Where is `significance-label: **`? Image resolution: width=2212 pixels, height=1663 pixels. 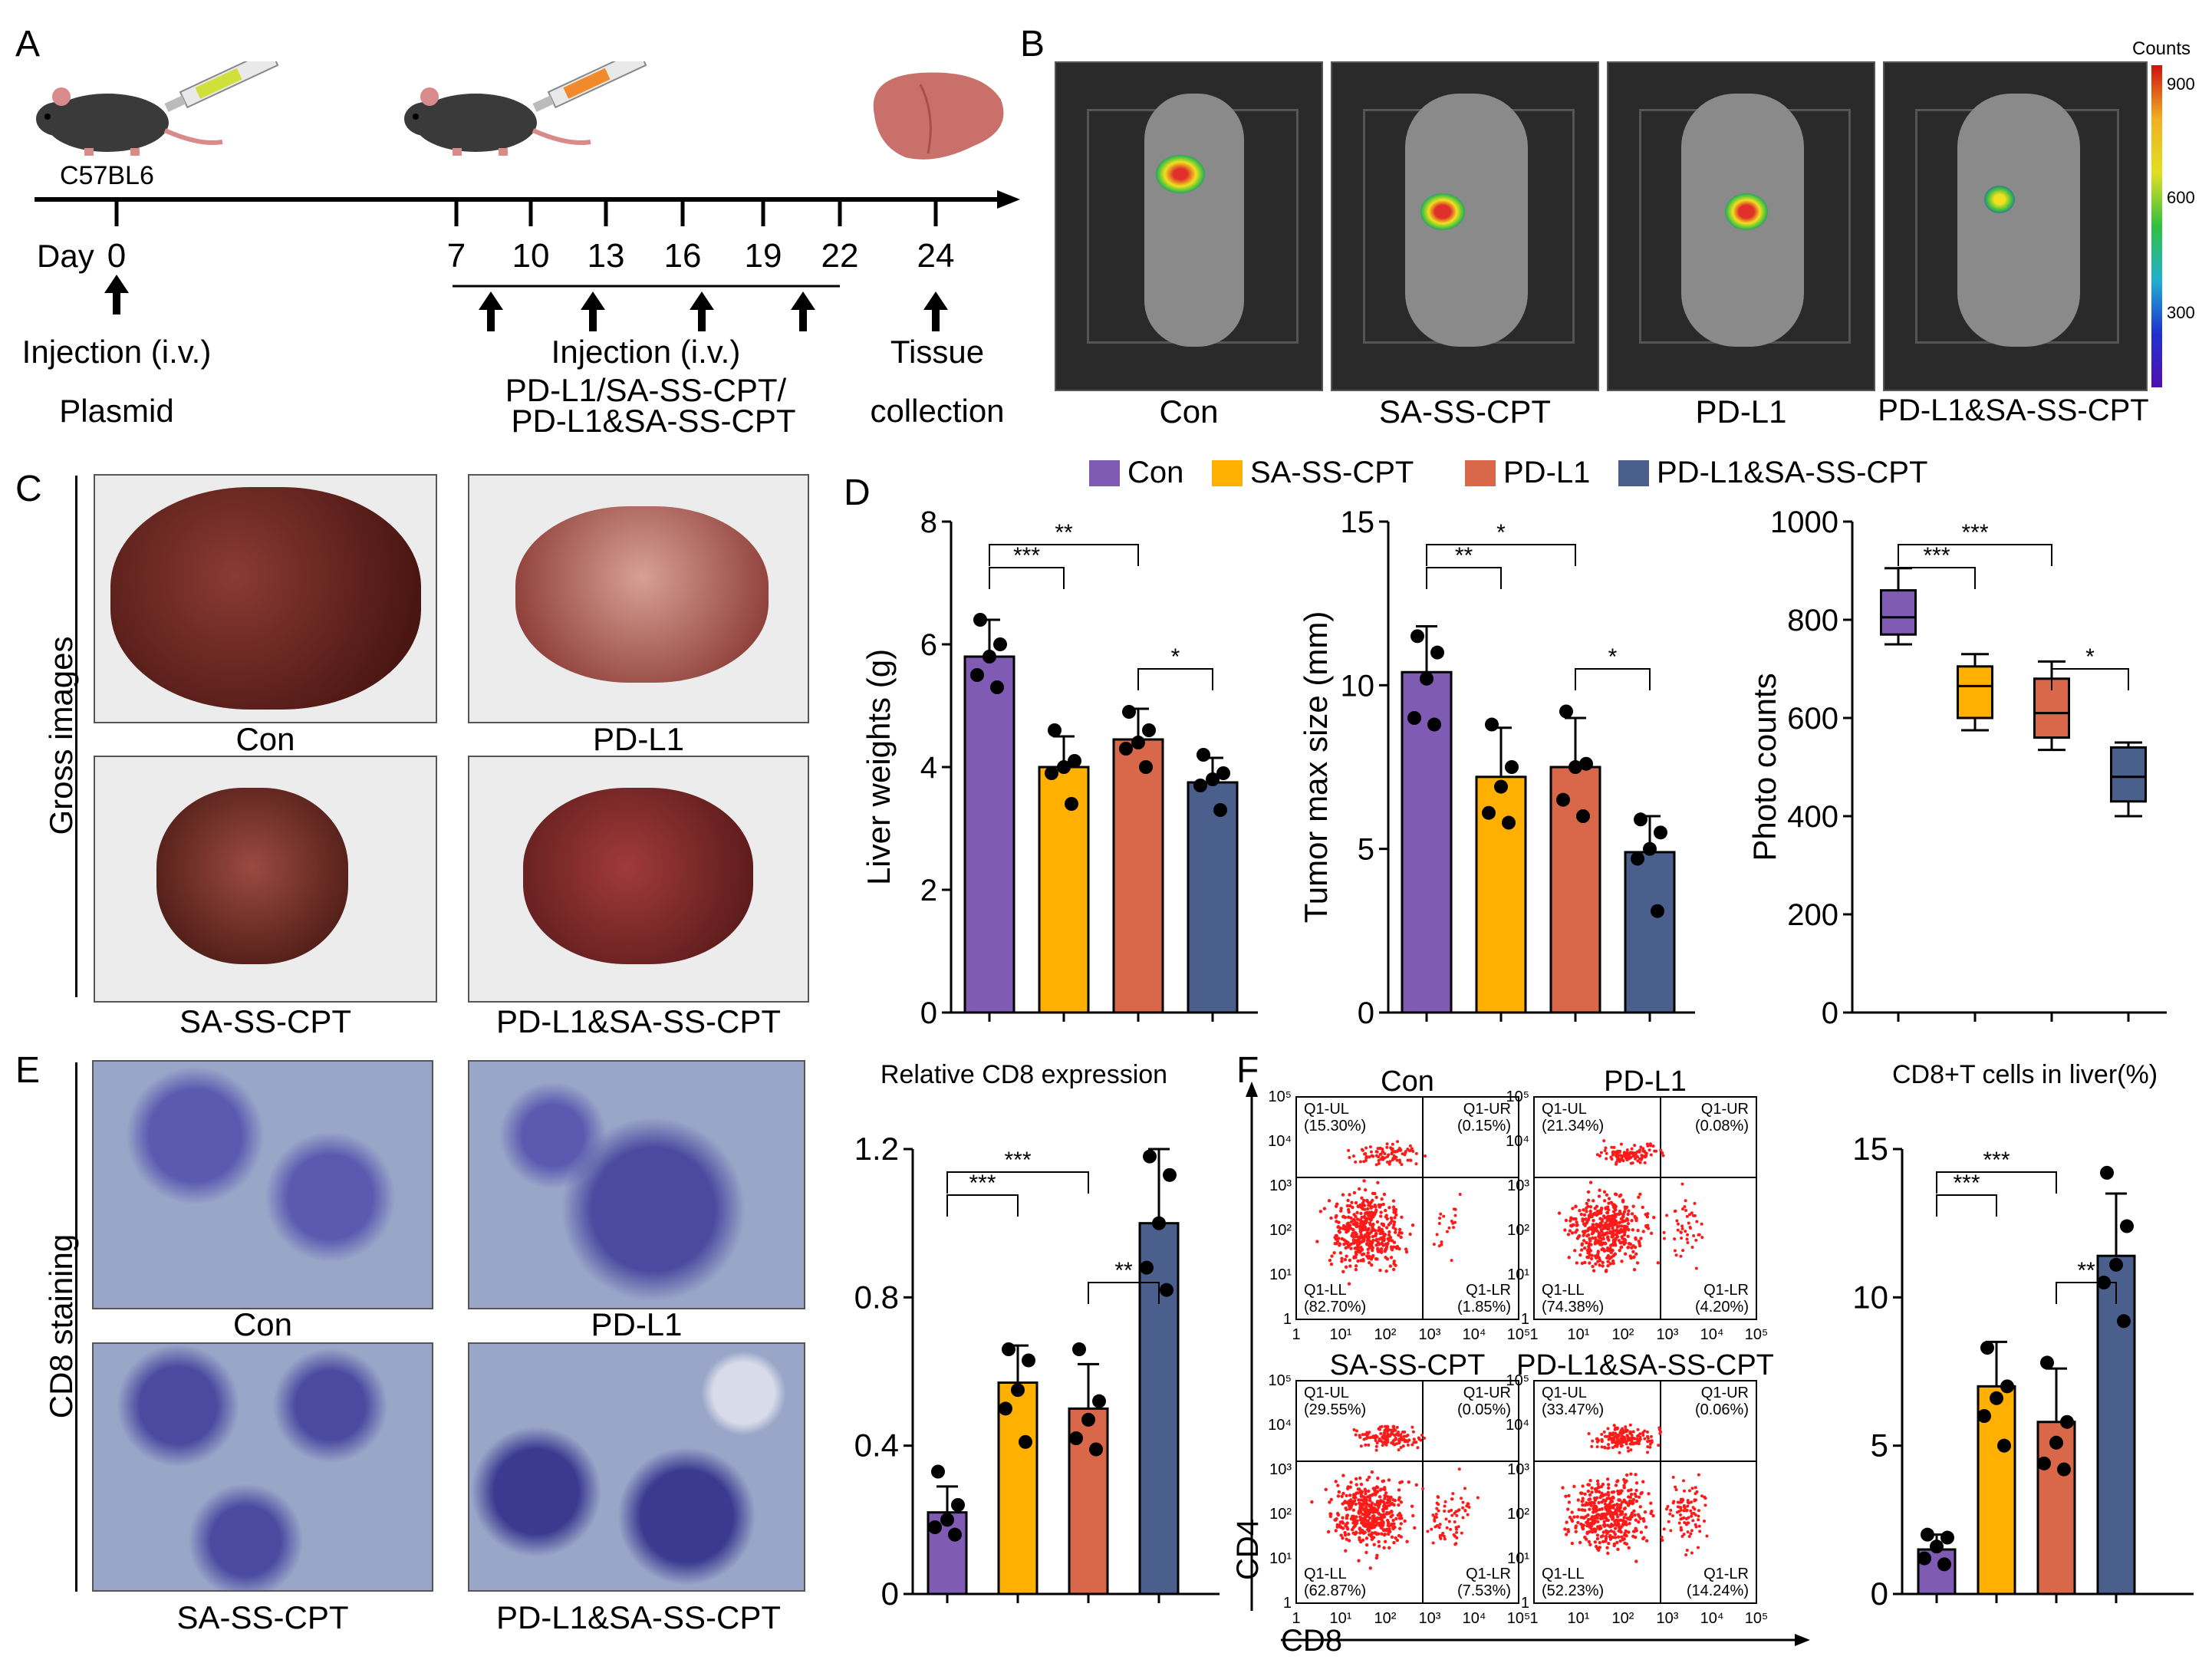 significance-label: ** is located at coordinates (1123, 1270).